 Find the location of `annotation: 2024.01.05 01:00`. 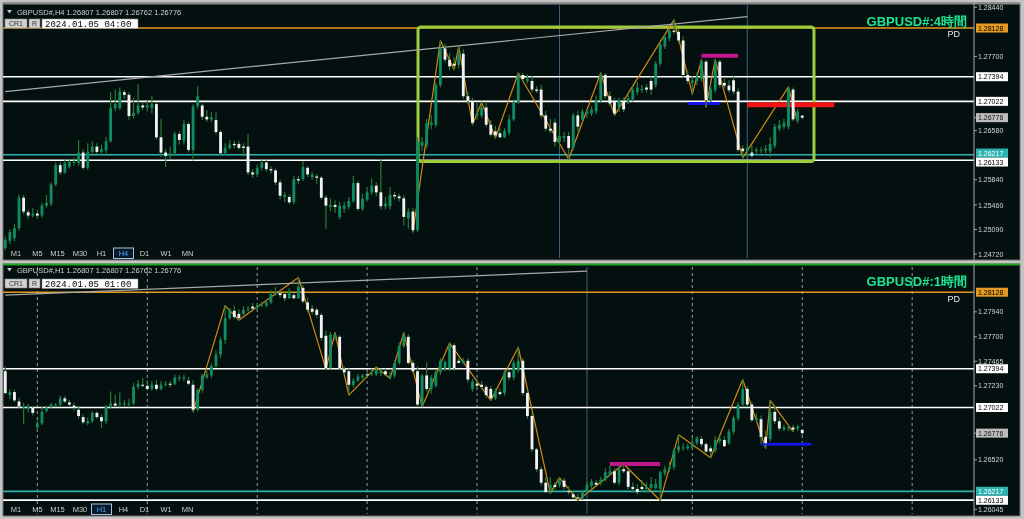

annotation: 2024.01.05 01:00 is located at coordinates (88, 285).